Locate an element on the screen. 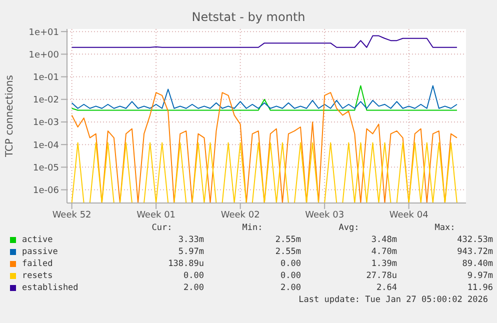  y-tick-label: 1e+00 is located at coordinates (44, 55).